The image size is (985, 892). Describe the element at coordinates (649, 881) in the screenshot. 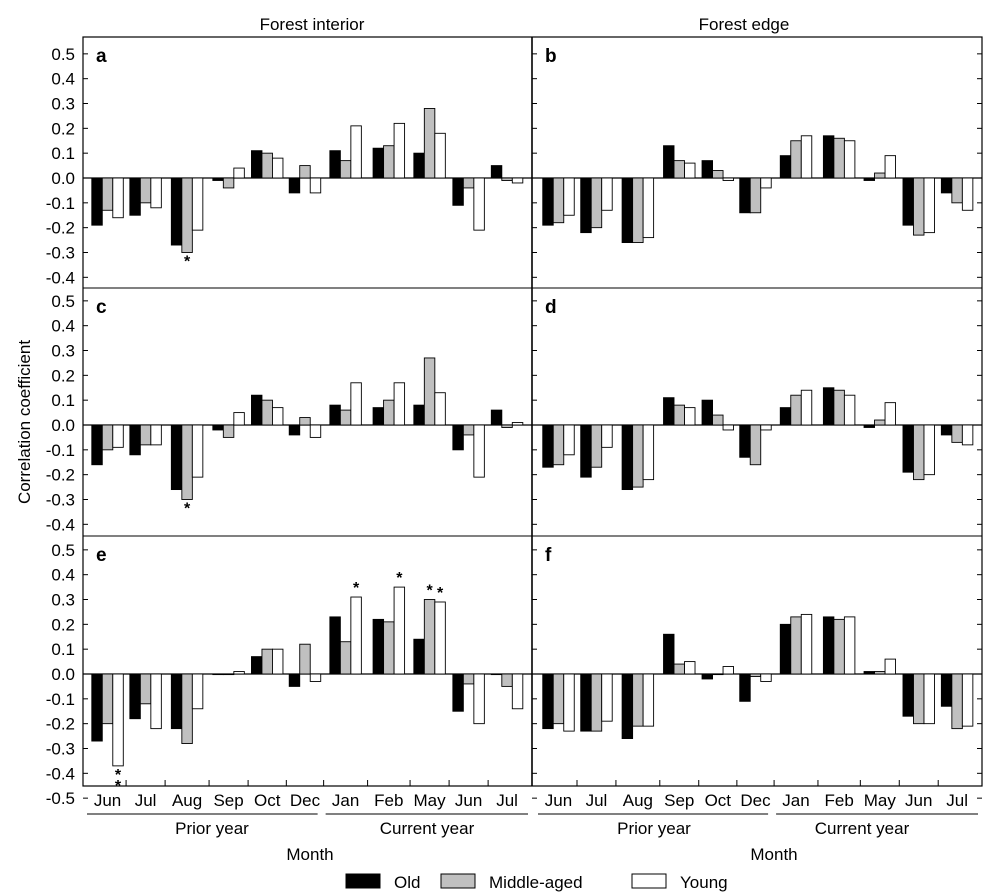

I see `legend-swatch-young` at that location.